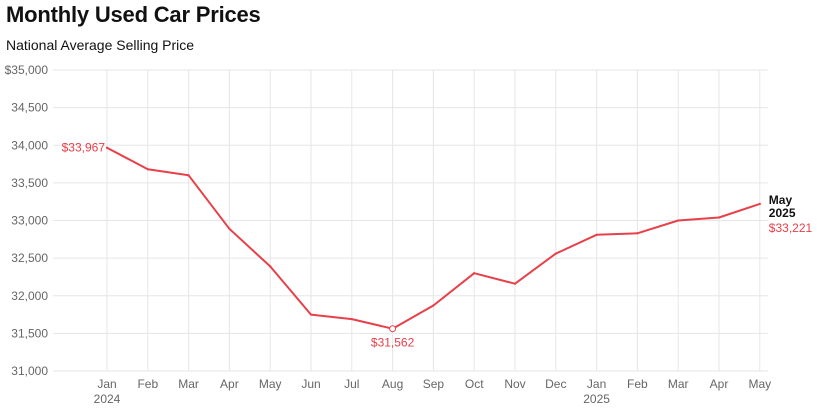  Describe the element at coordinates (27, 70) in the screenshot. I see `y-tick-label: $35,000` at that location.